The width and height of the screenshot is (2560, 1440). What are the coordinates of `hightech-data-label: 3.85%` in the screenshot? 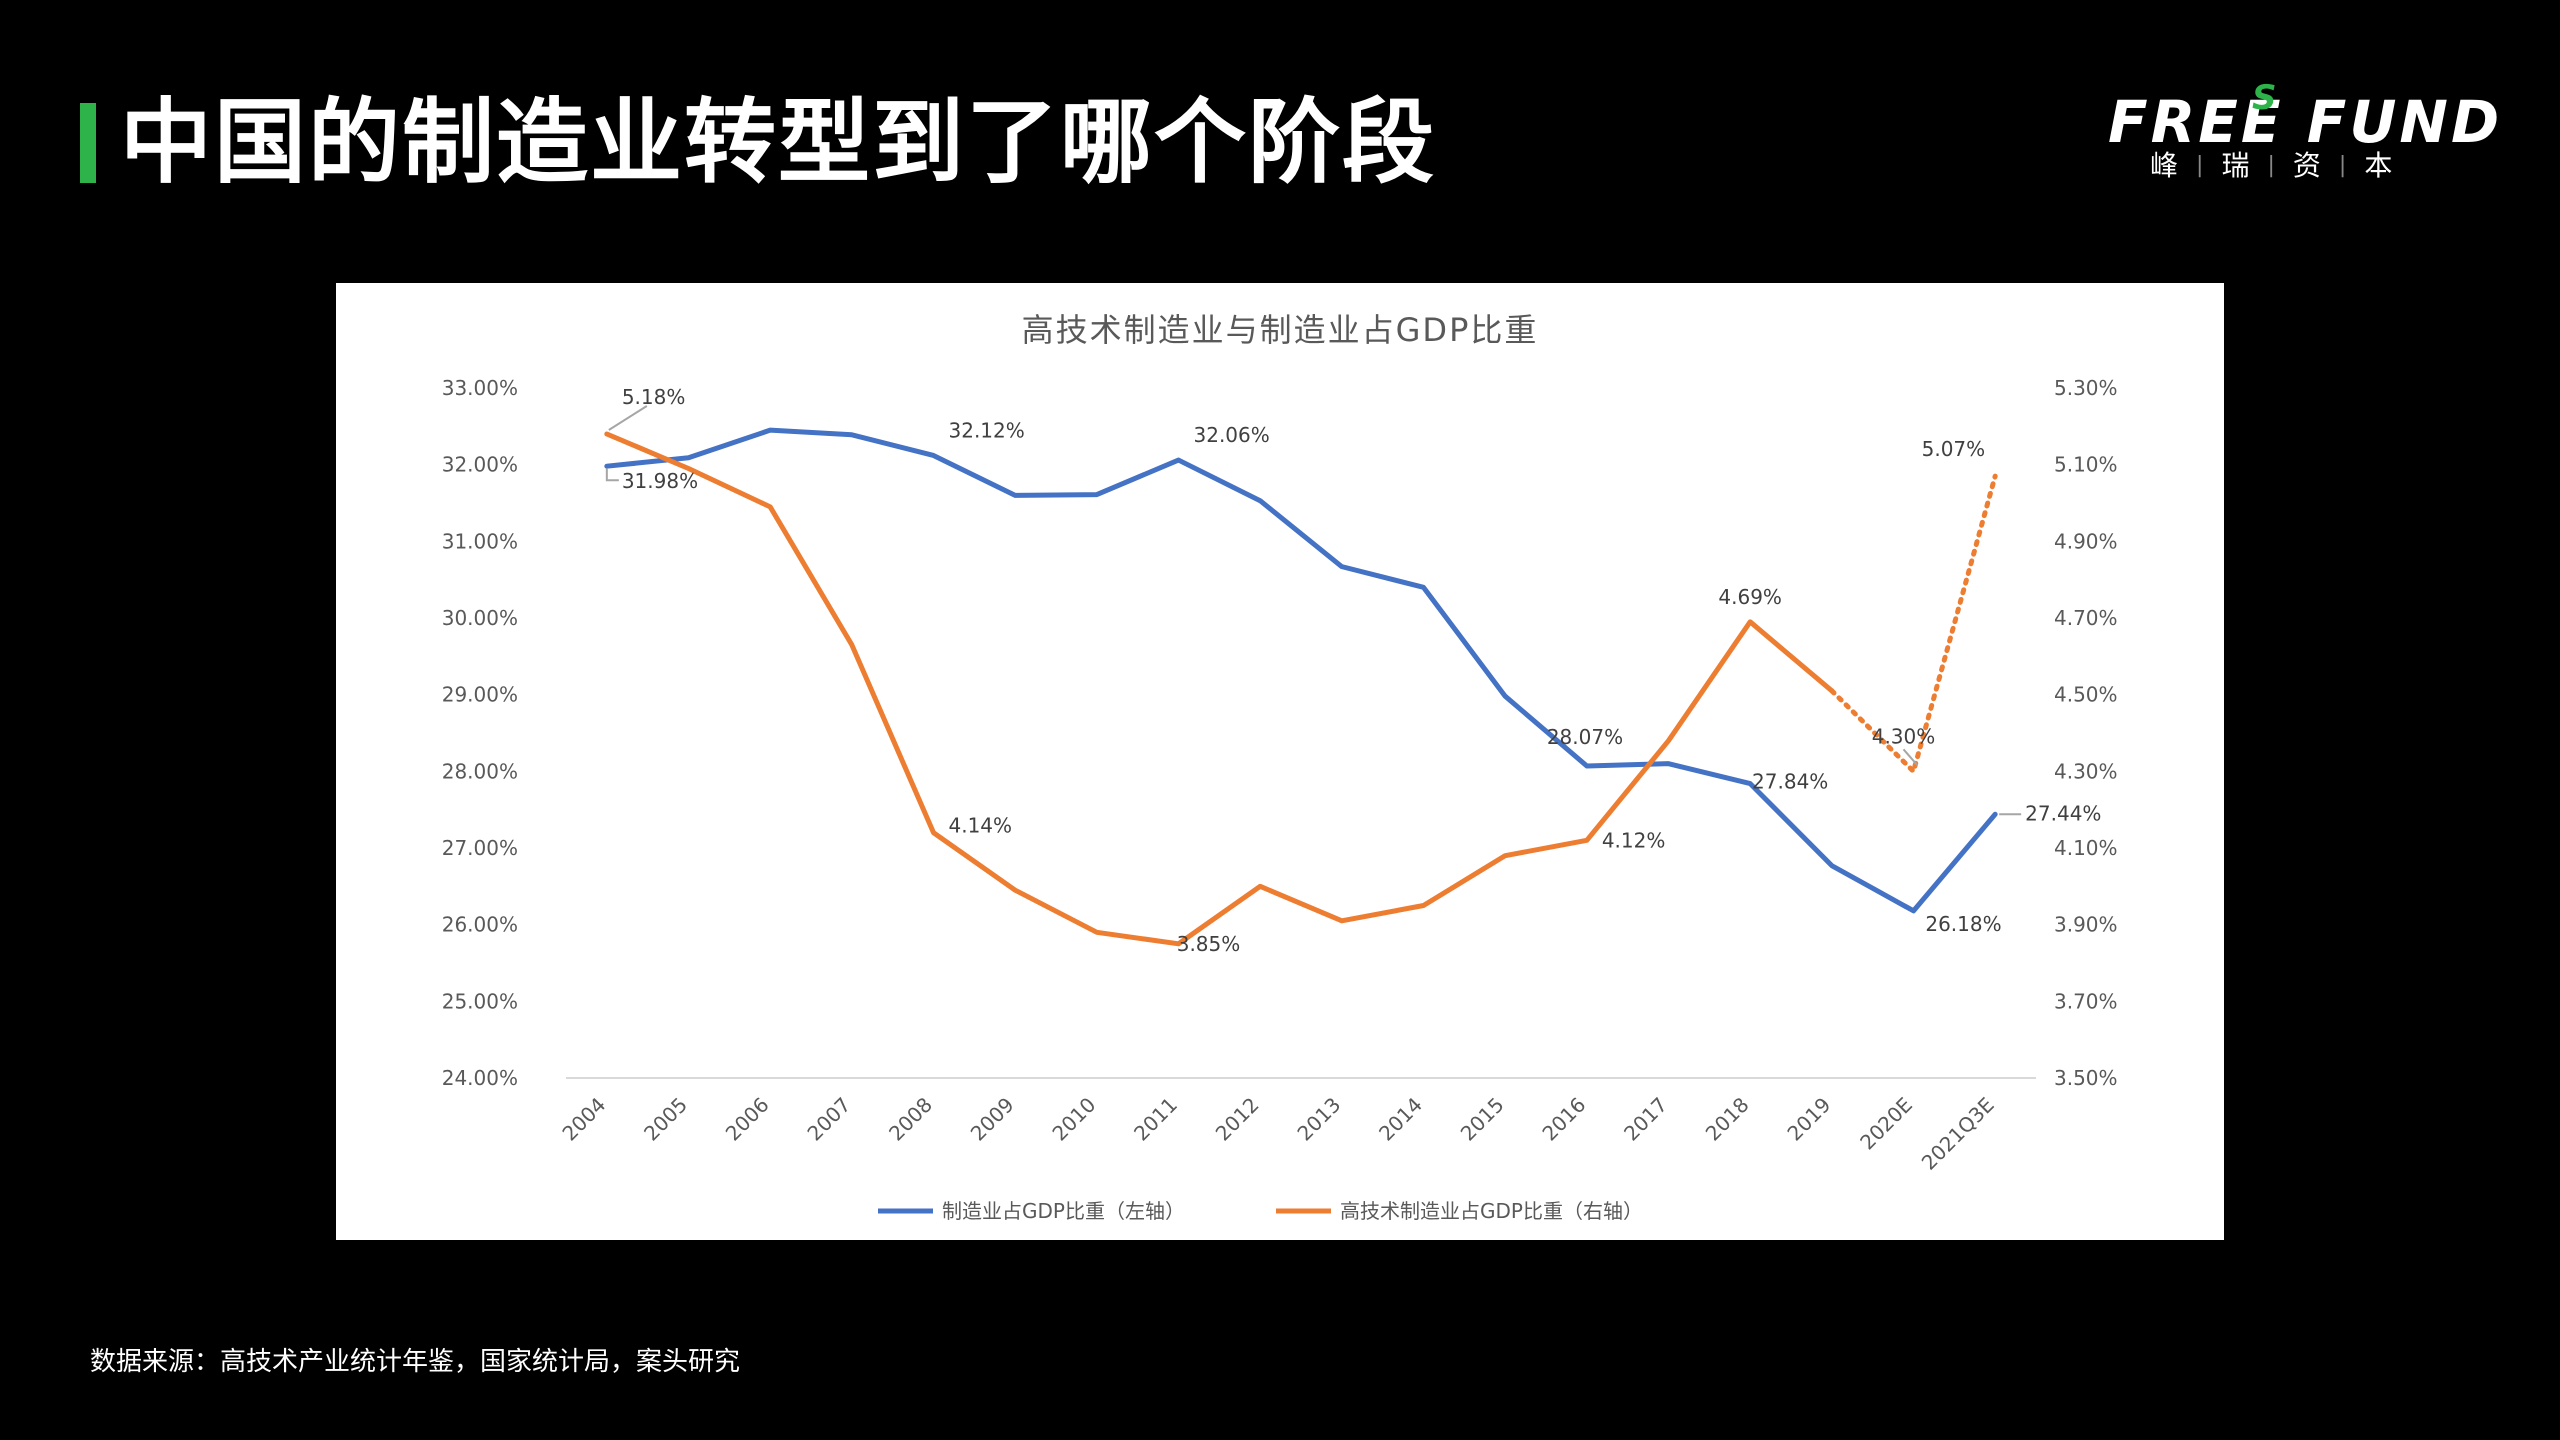 It's located at (1209, 944).